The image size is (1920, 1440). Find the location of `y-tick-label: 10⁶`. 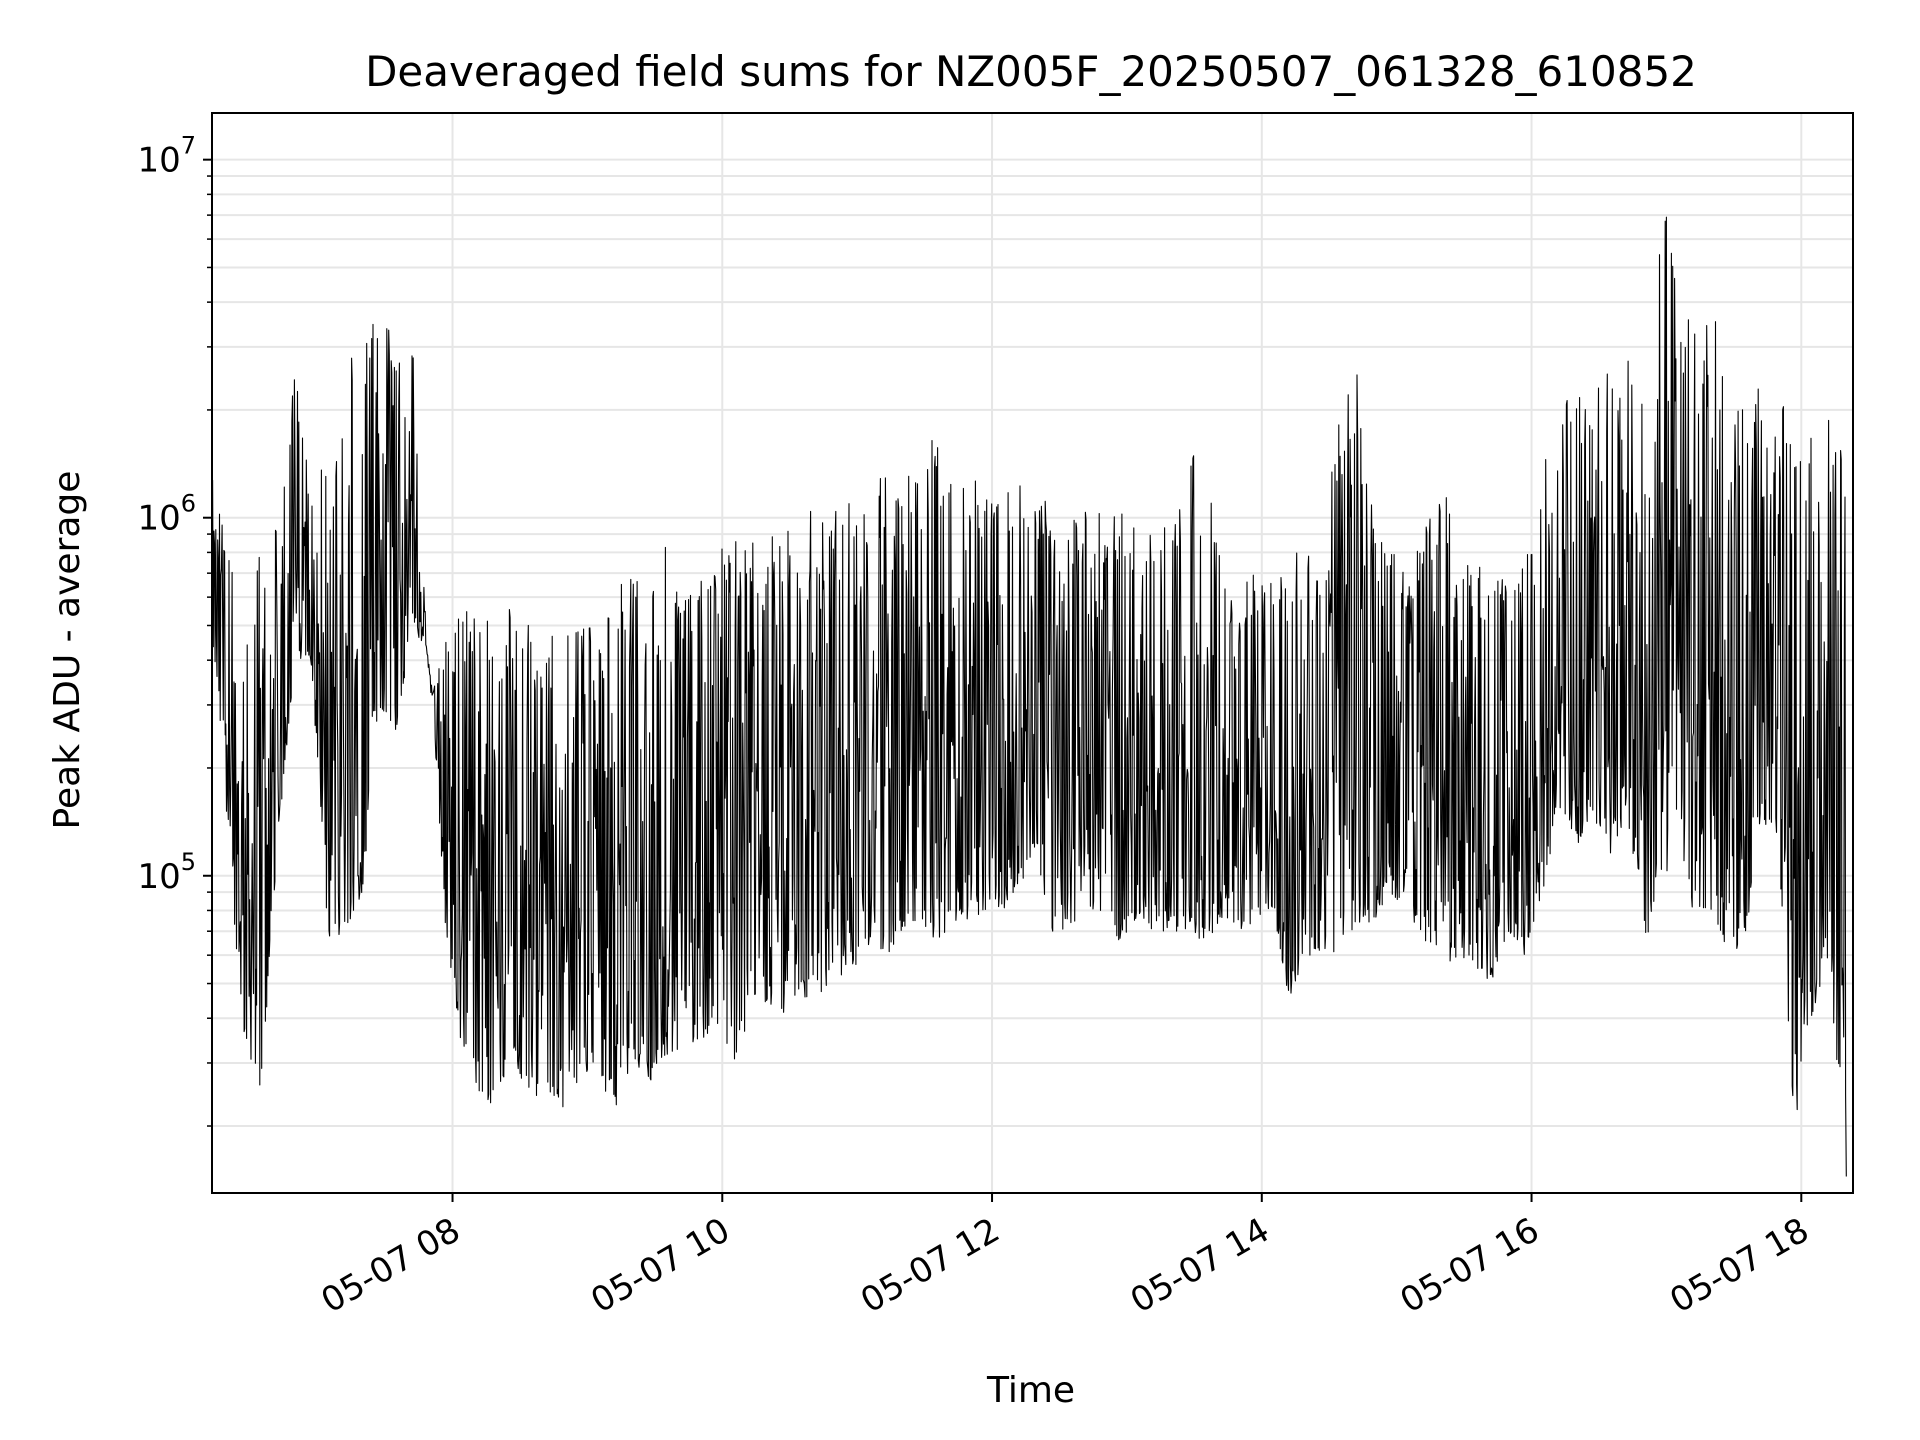

y-tick-label: 10⁶ is located at coordinates (166, 514).